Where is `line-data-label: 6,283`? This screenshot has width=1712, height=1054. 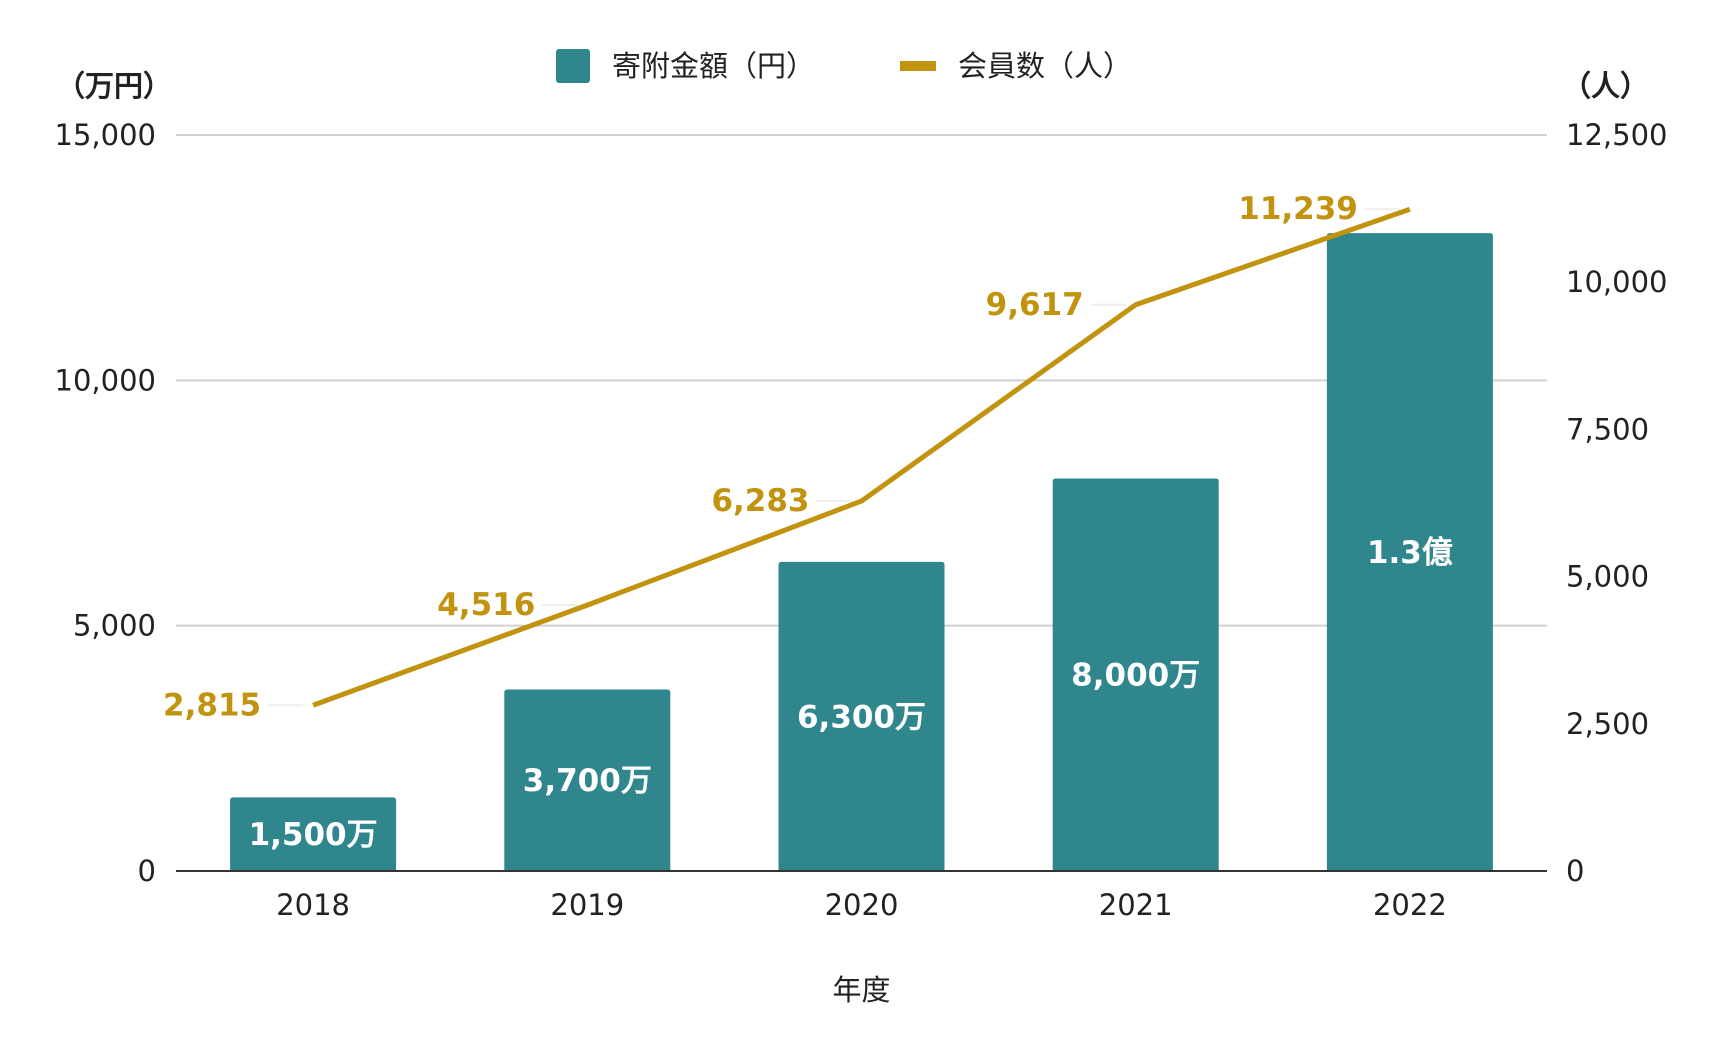
line-data-label: 6,283 is located at coordinates (760, 501).